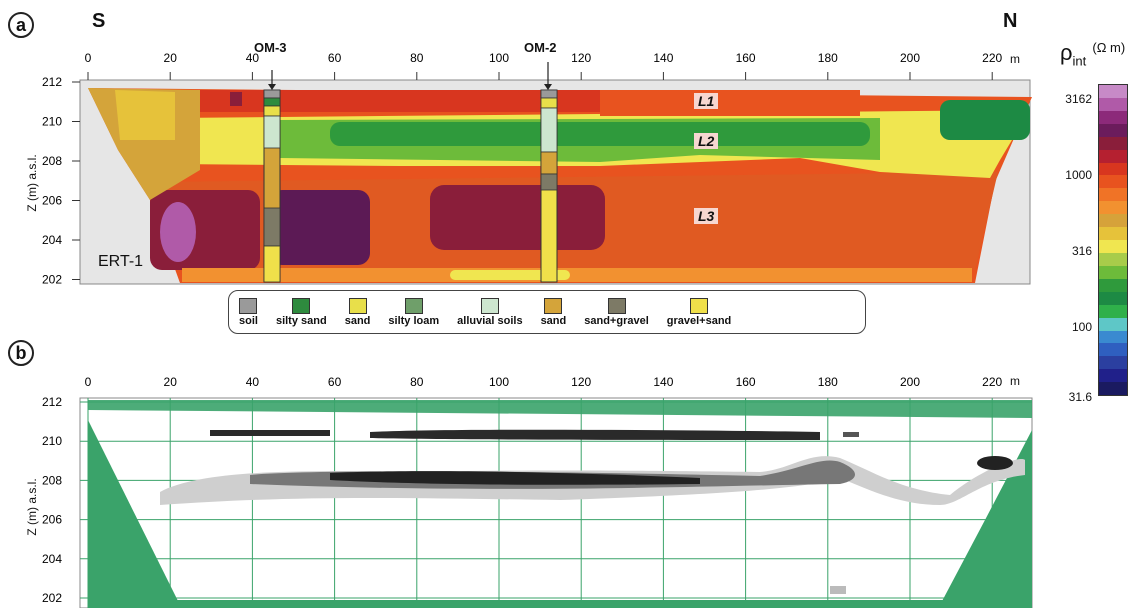 This screenshot has width=1145, height=608. I want to click on colorbar-rho: ρ, so click(1066, 52).